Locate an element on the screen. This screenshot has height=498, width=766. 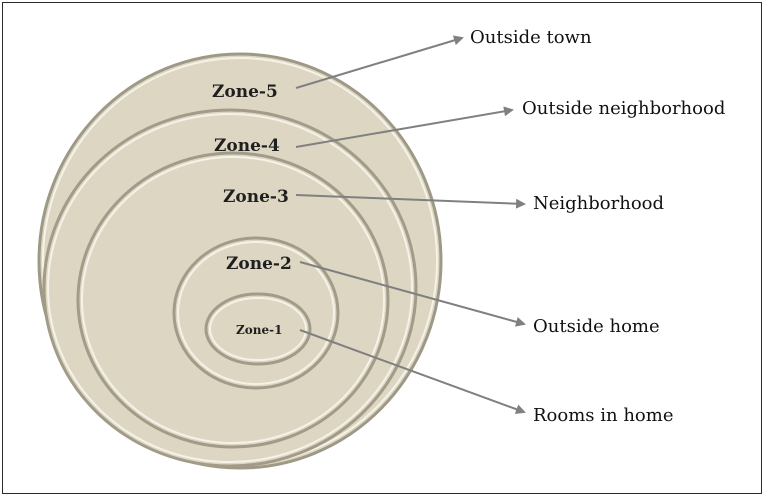
zone-3-arrow is located at coordinates (410, 201).